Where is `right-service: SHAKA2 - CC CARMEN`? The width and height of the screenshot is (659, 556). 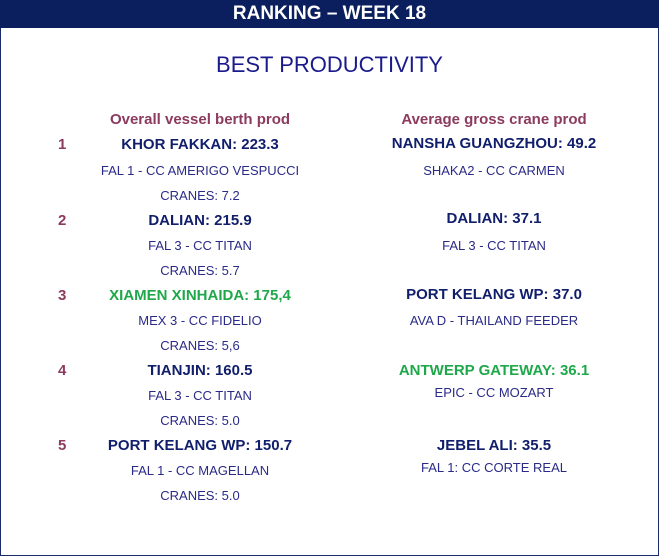 right-service: SHAKA2 - CC CARMEN is located at coordinates (494, 170).